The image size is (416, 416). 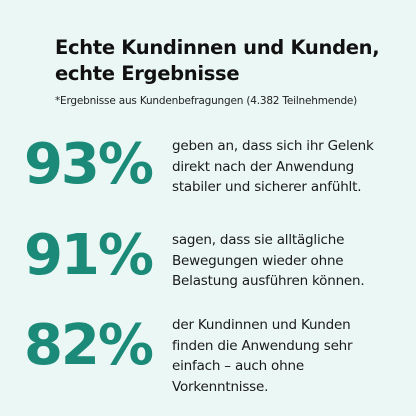 I want to click on stat-figure: 82%, so click(x=88, y=345).